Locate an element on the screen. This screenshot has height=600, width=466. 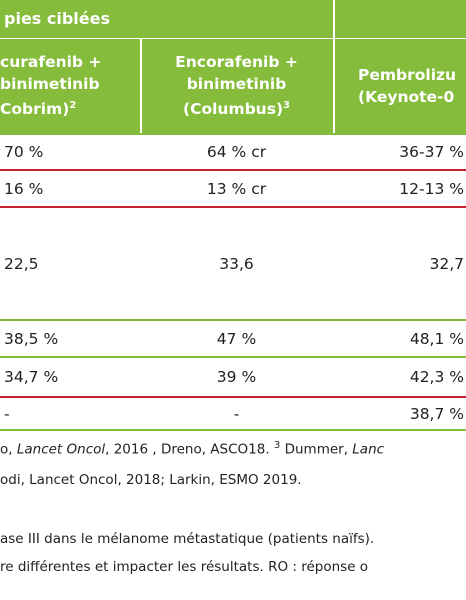
footnote-part: 3 is located at coordinates (277, 445).